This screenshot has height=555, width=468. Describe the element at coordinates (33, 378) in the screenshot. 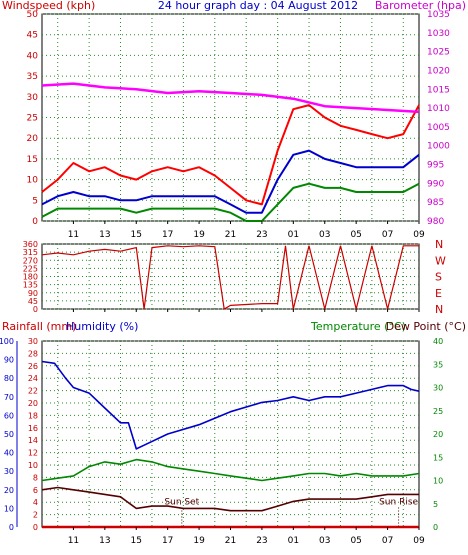

I see `rain-tick-label: 24` at that location.